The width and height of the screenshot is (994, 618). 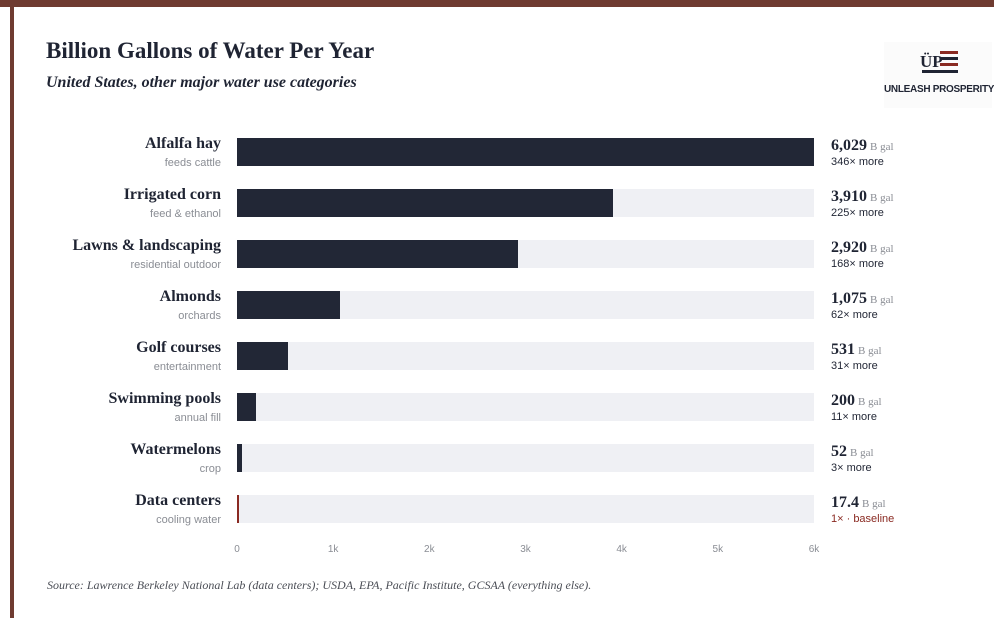 What do you see at coordinates (239, 458) in the screenshot?
I see `bar-watermelons` at bounding box center [239, 458].